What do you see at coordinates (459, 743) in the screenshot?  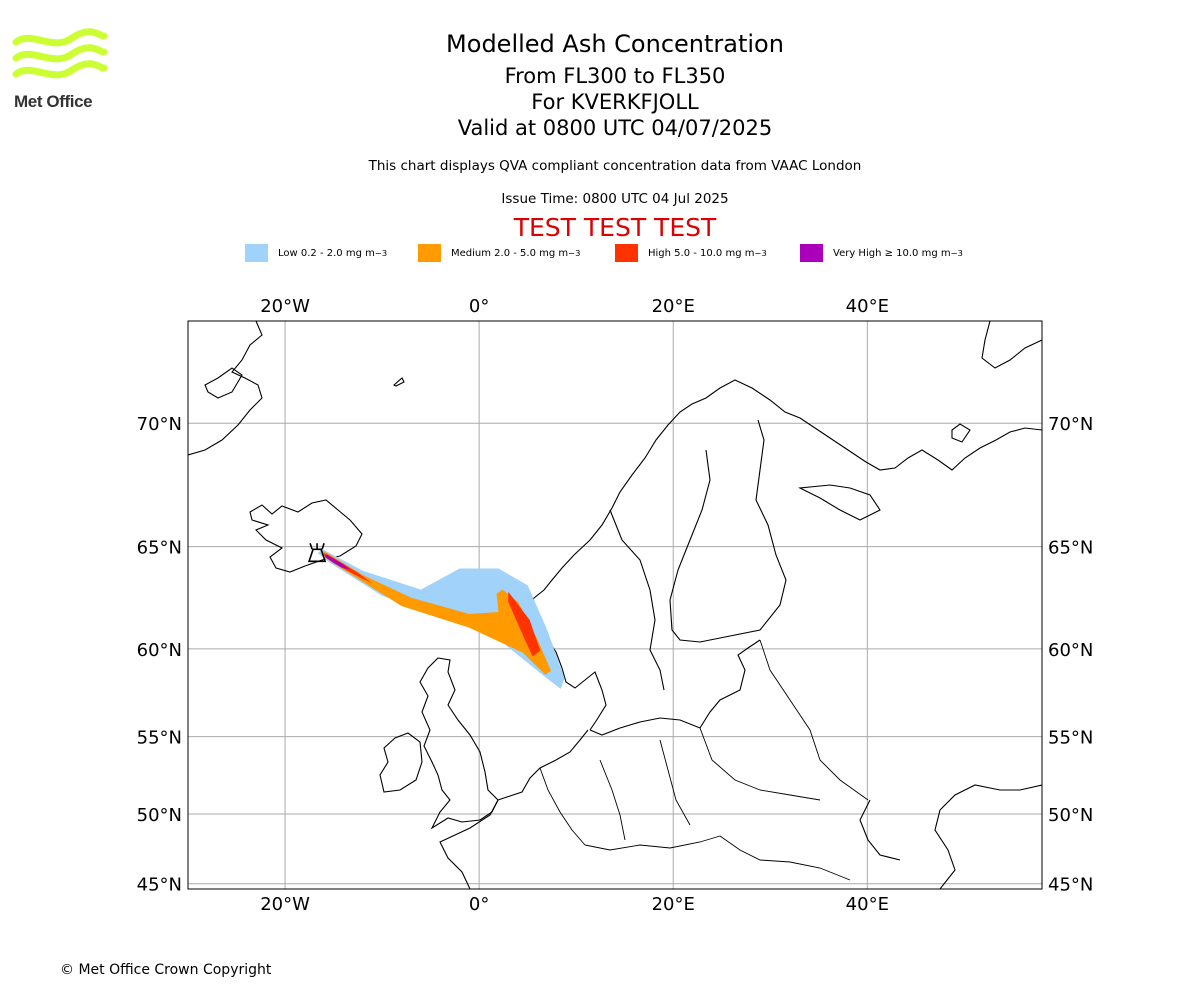 I see `great-britain-coast` at bounding box center [459, 743].